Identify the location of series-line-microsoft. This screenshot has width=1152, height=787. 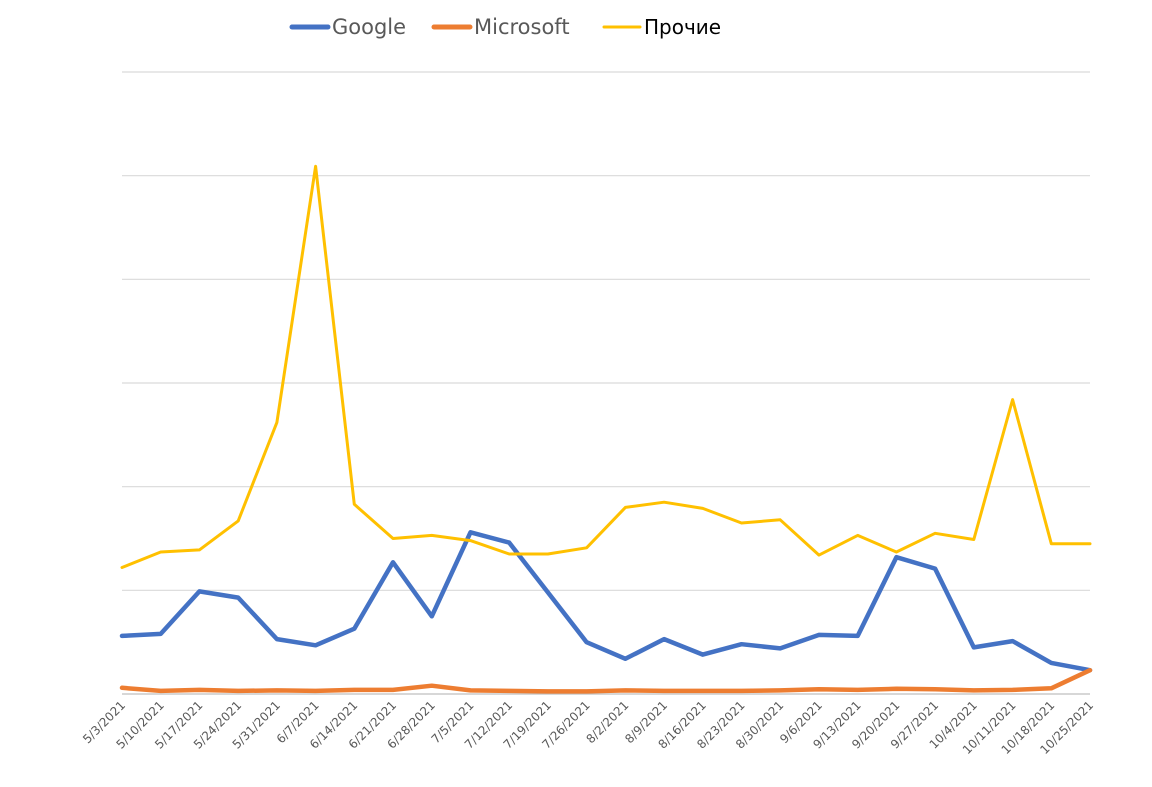
(606, 680).